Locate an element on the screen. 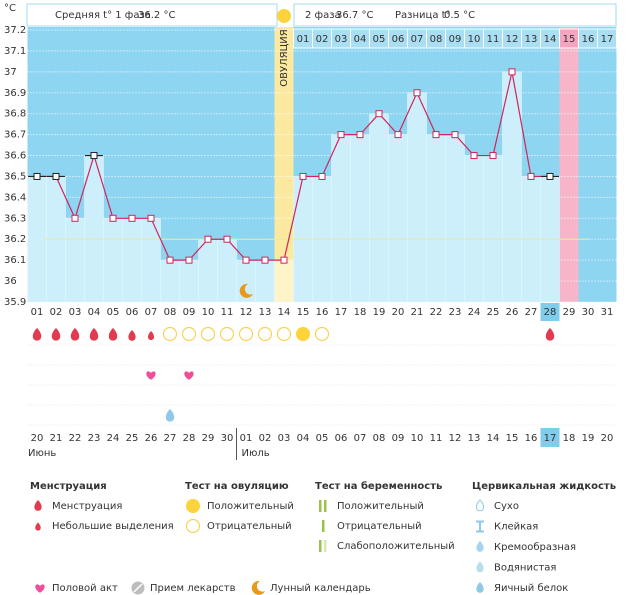 This screenshot has width=626, height=595. ovulation-marker is located at coordinates (284, 16).